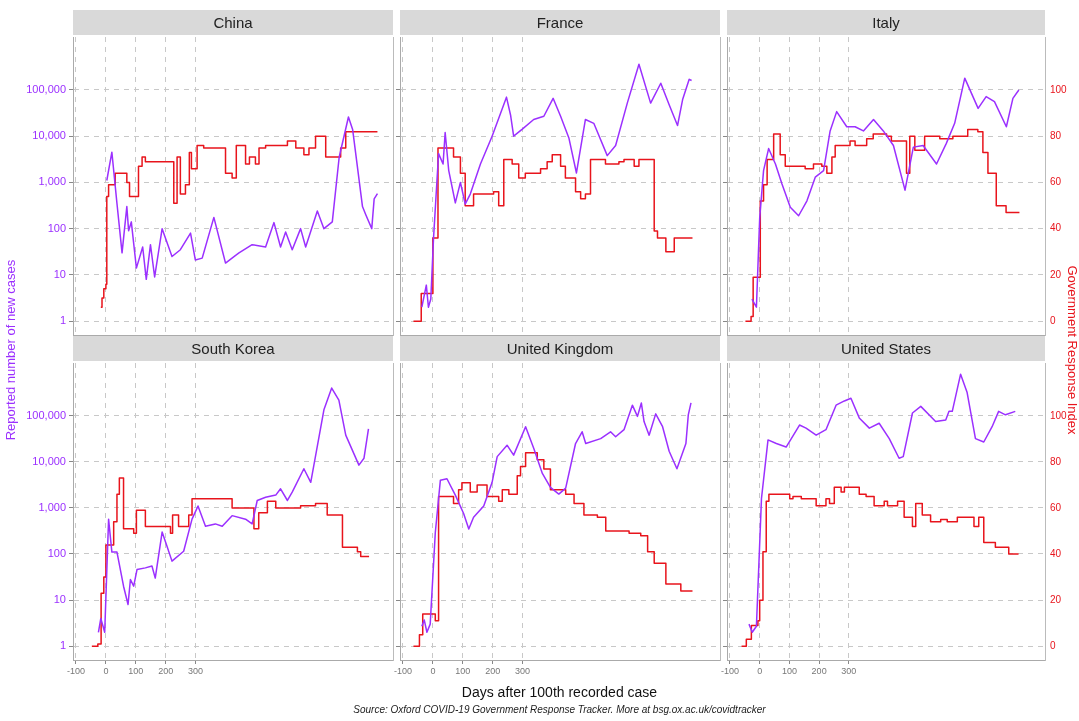 The height and width of the screenshot is (721, 1079). Describe the element at coordinates (233, 348) in the screenshot. I see `chart-title: South Korea` at that location.